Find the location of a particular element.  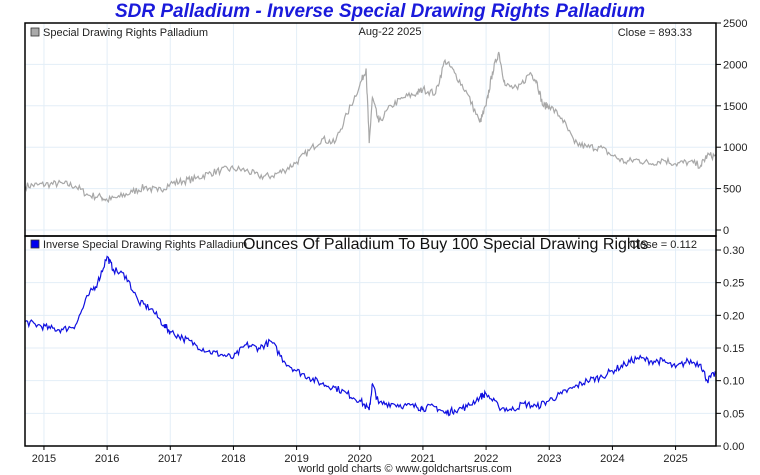

x-tick-label: 2022 is located at coordinates (486, 459).